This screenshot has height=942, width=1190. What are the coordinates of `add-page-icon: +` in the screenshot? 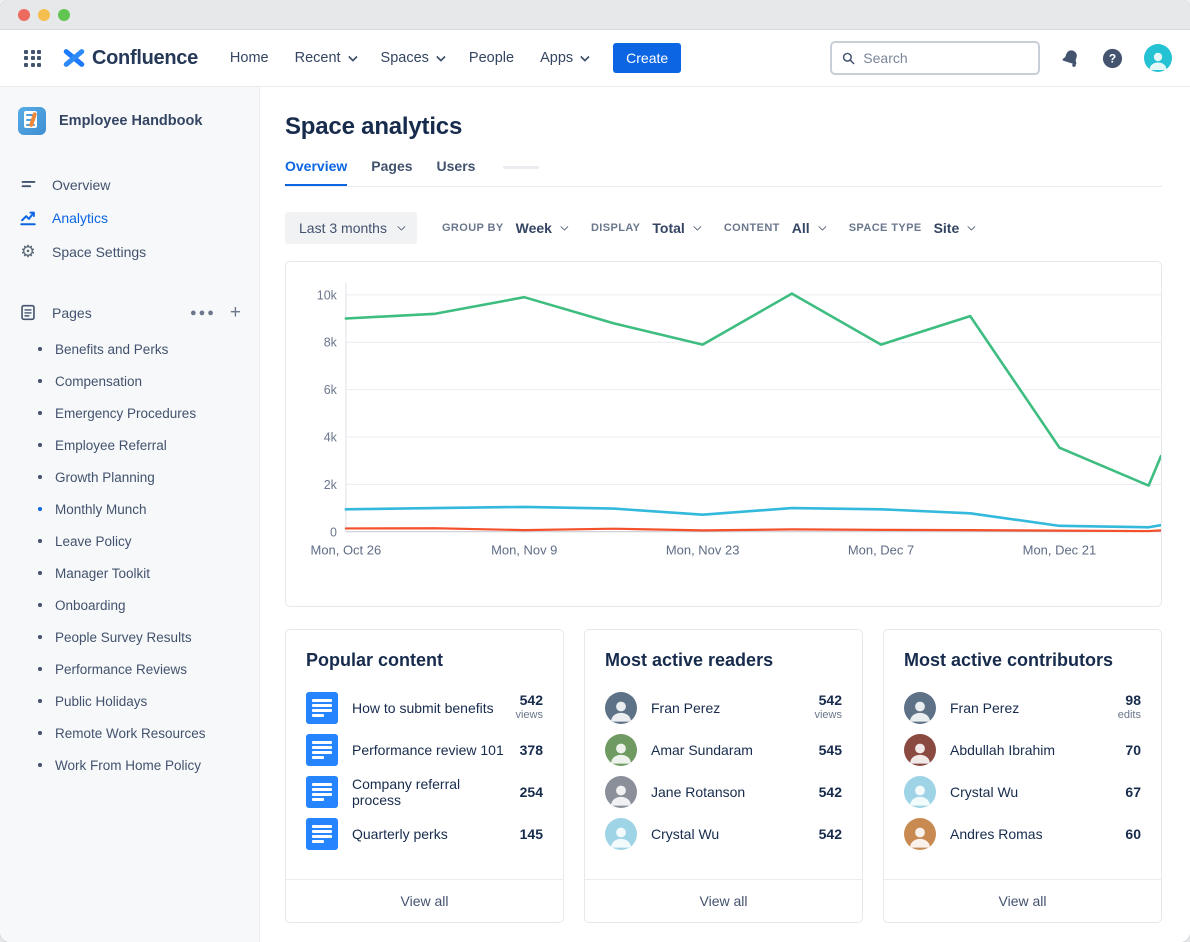 It's located at (235, 312).